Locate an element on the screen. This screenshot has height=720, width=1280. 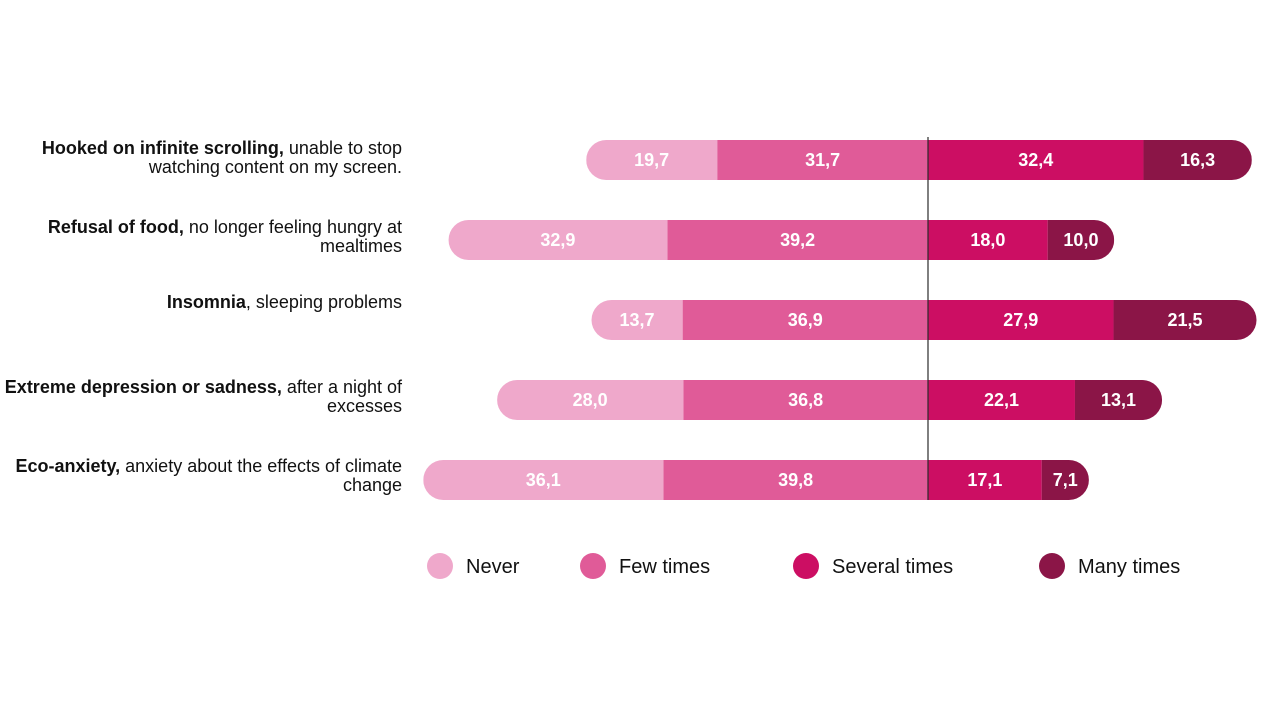
data-label: 31,7 is located at coordinates (822, 160).